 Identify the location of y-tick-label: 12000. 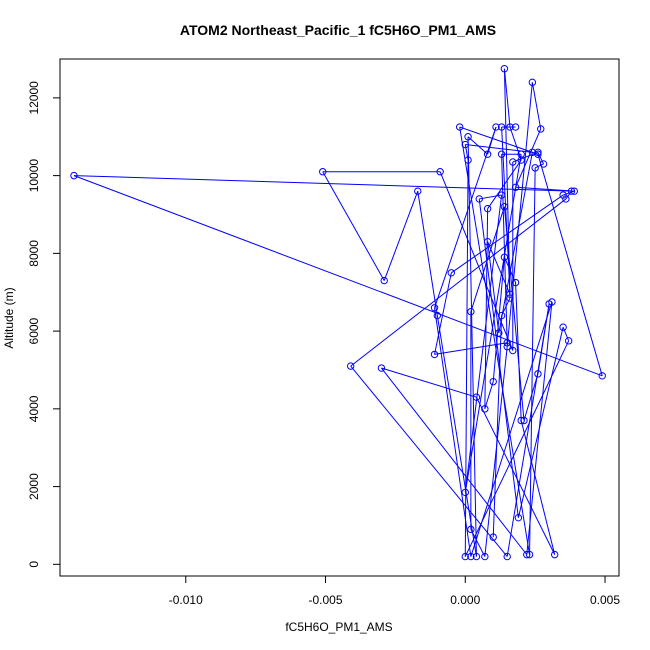
(34, 98).